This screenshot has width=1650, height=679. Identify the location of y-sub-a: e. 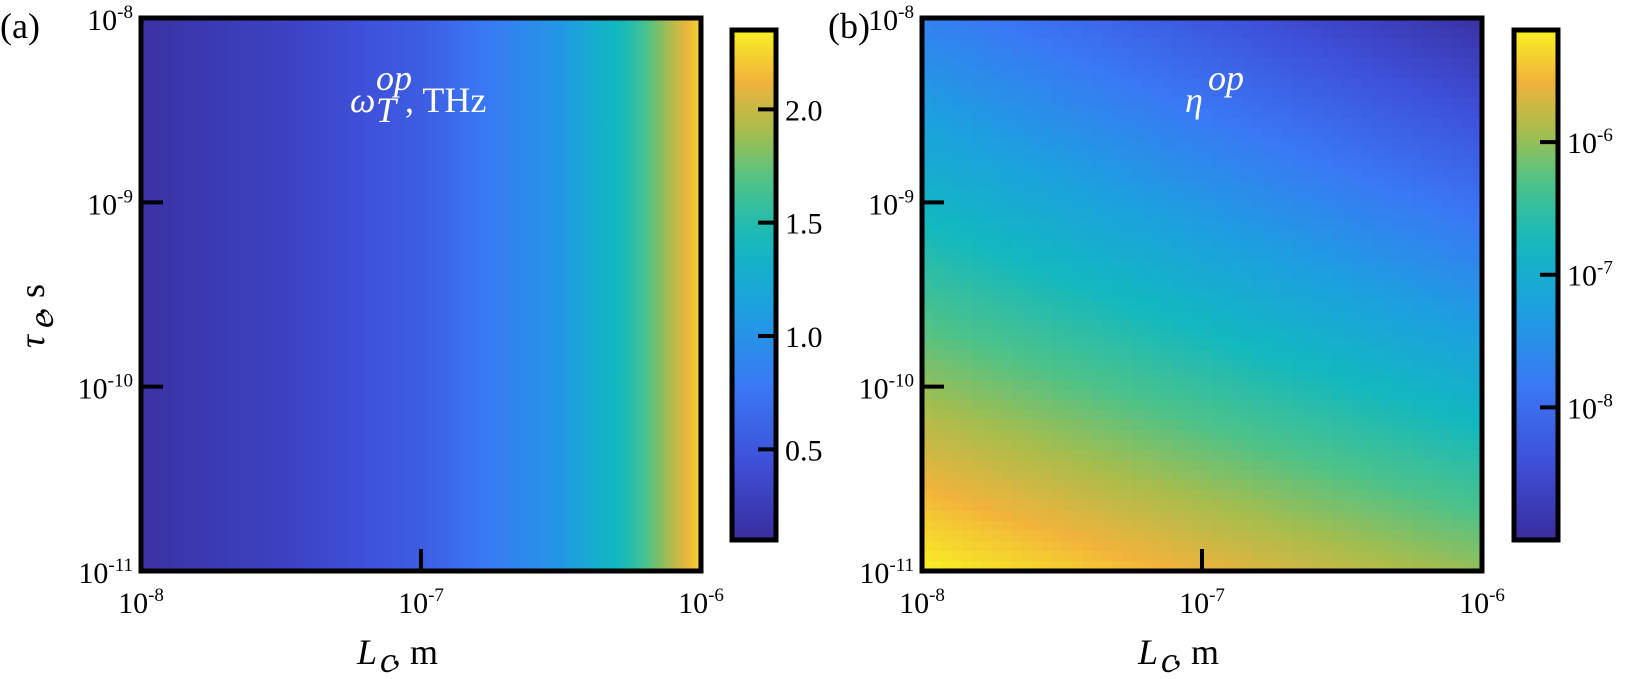
(41, 320).